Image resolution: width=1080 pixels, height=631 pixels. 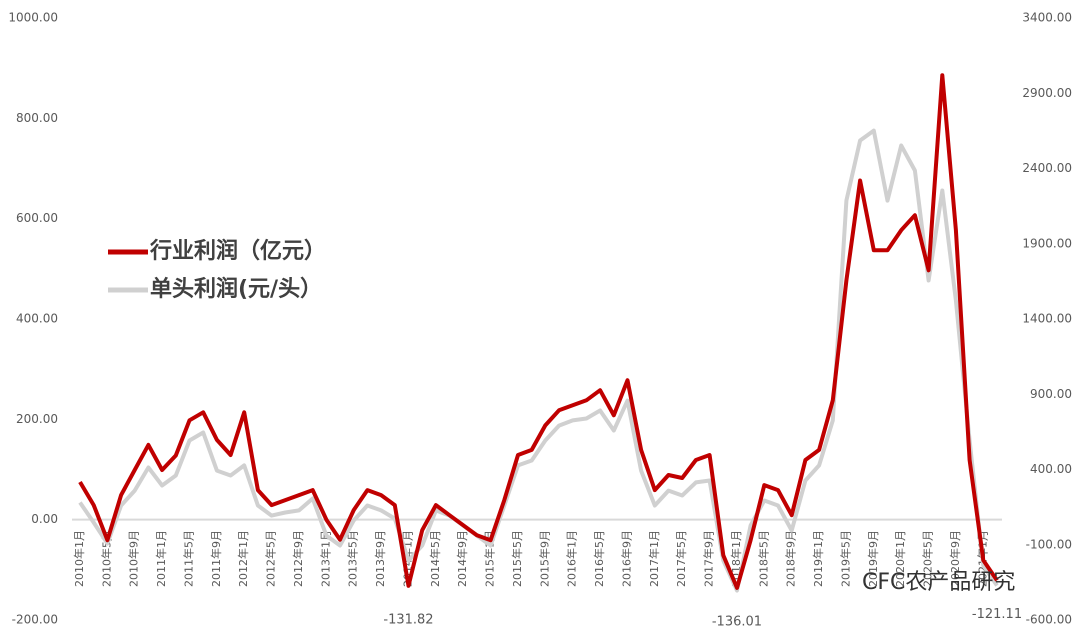 I want to click on x-tick-label: 2017年9月, so click(x=709, y=558).